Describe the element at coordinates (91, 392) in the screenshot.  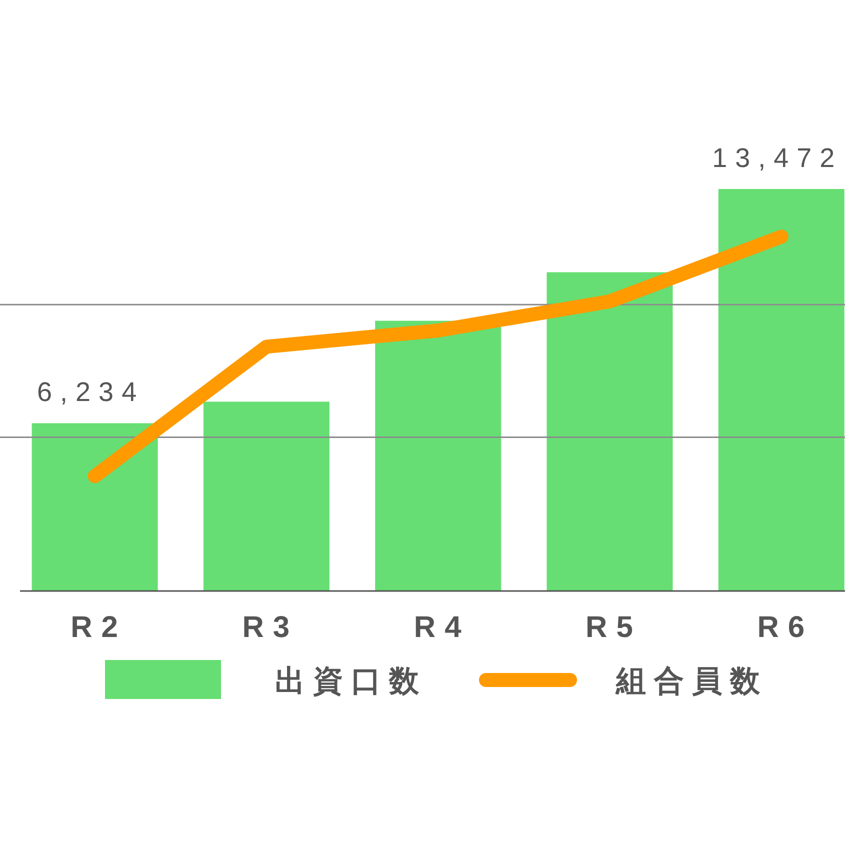
I see `data-label: 6,234` at that location.